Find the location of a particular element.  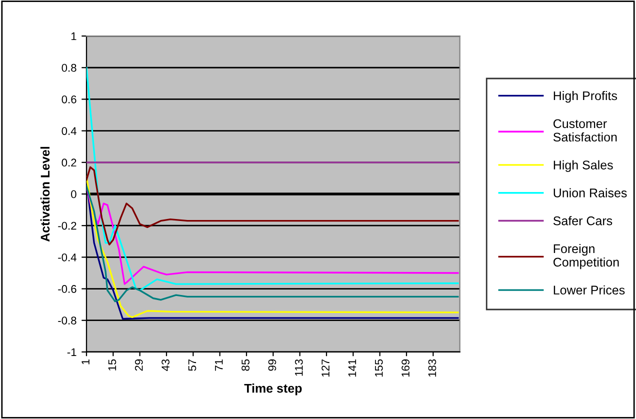

x-tick-label: 141 is located at coordinates (352, 368).